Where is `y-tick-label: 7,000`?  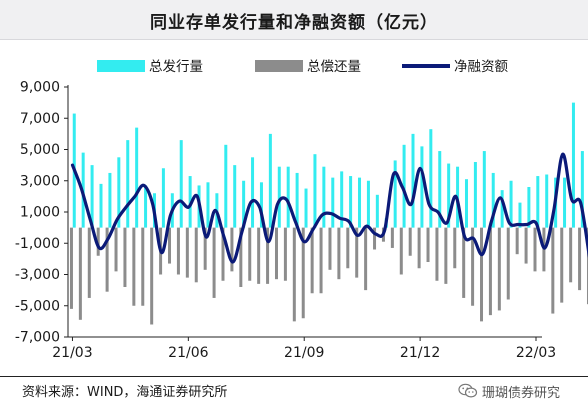
y-tick-label: 7,000 is located at coordinates (40, 119).